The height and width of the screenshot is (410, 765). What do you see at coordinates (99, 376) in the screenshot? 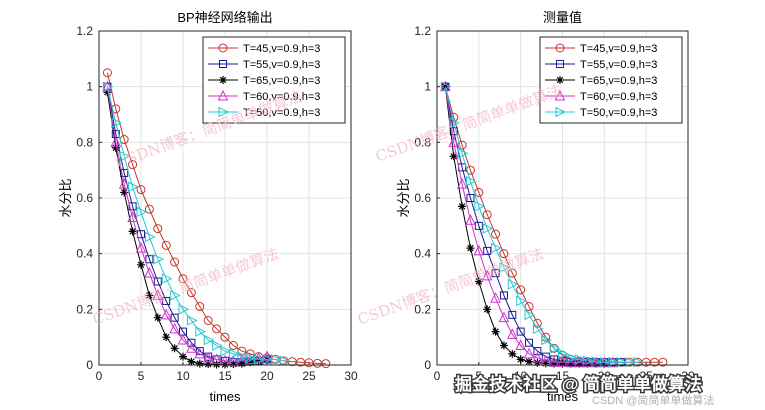
I see `x-tick-label: 0` at bounding box center [99, 376].